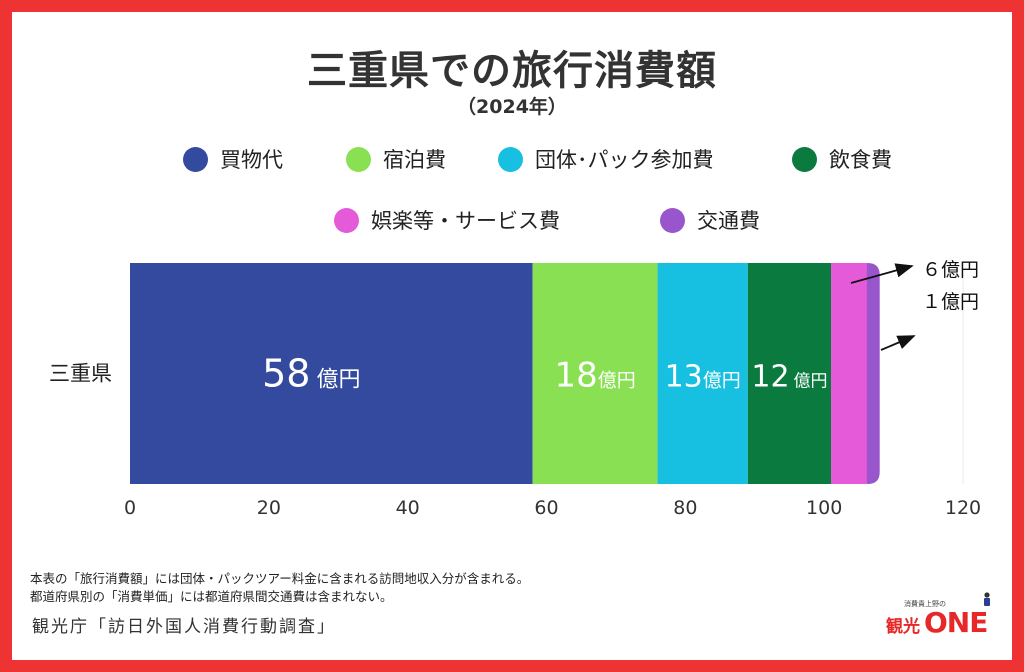 The height and width of the screenshot is (672, 1024). I want to click on y-category-label: 三重県, so click(80, 374).